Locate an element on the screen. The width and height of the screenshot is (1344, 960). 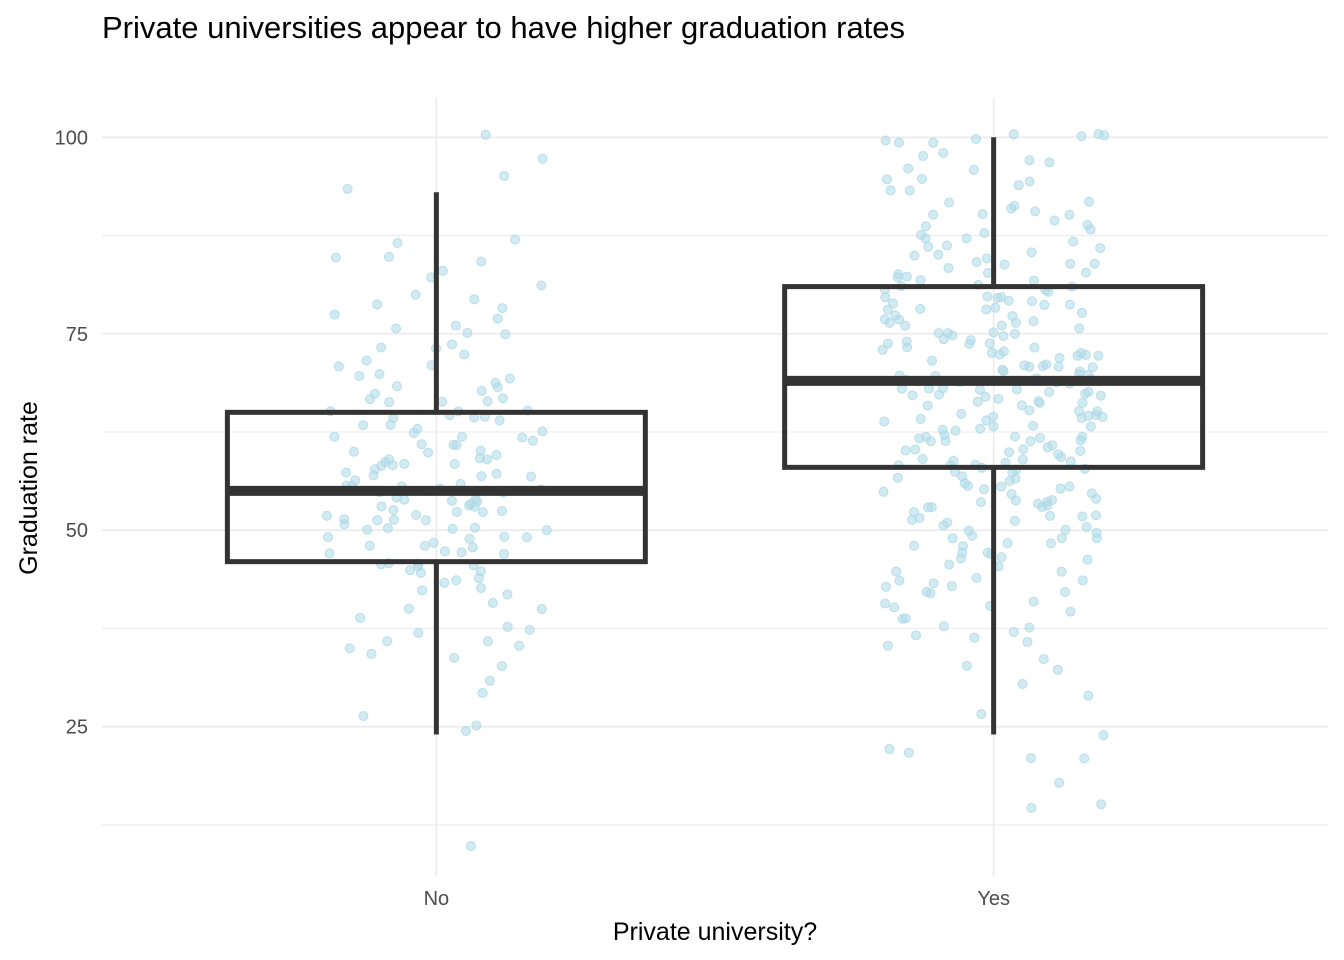
y-tick-label: 25 is located at coordinates (77, 728).